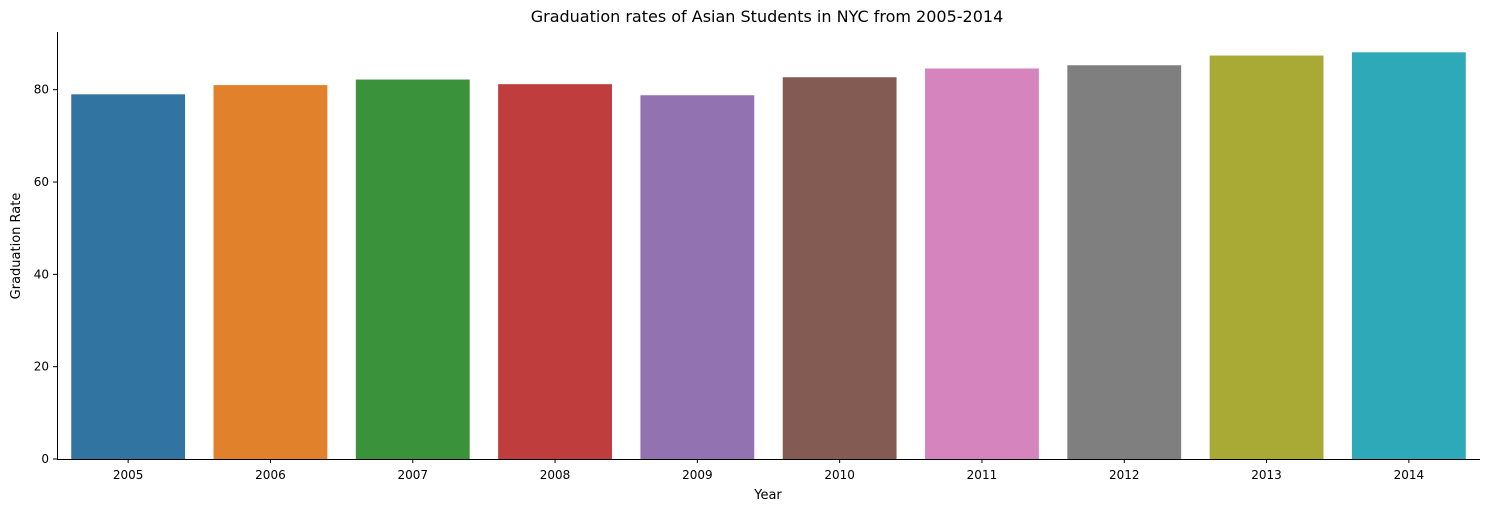 The width and height of the screenshot is (1489, 512). I want to click on x-tick-label: 2010, so click(839, 475).